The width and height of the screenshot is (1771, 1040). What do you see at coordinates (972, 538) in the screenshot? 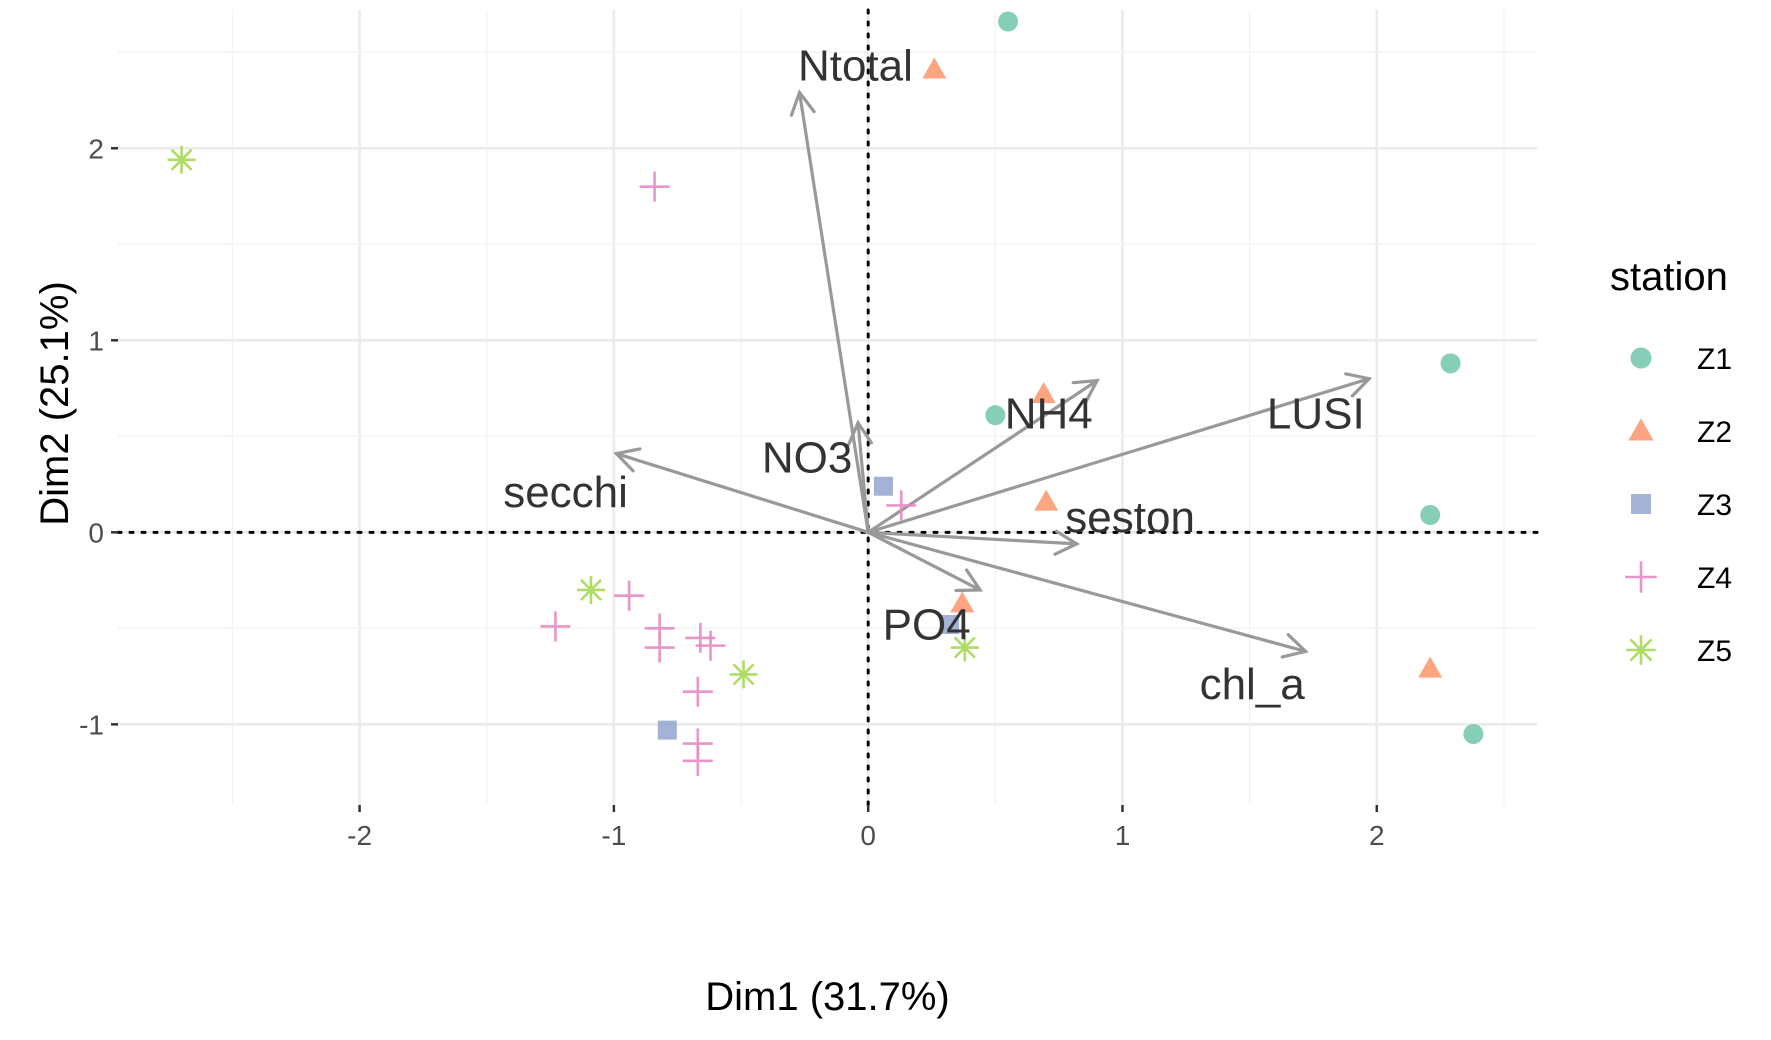
I see `variable-arrow-seston` at bounding box center [972, 538].